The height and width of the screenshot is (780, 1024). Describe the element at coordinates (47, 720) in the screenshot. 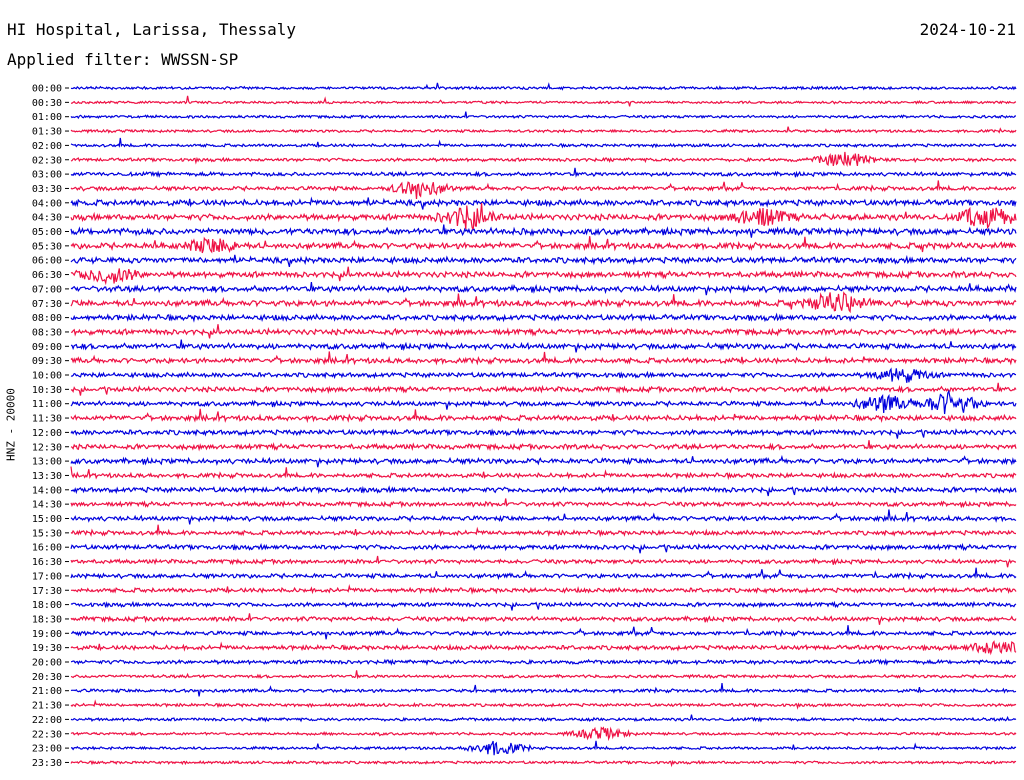

I see `row-time-label: 22:00` at that location.